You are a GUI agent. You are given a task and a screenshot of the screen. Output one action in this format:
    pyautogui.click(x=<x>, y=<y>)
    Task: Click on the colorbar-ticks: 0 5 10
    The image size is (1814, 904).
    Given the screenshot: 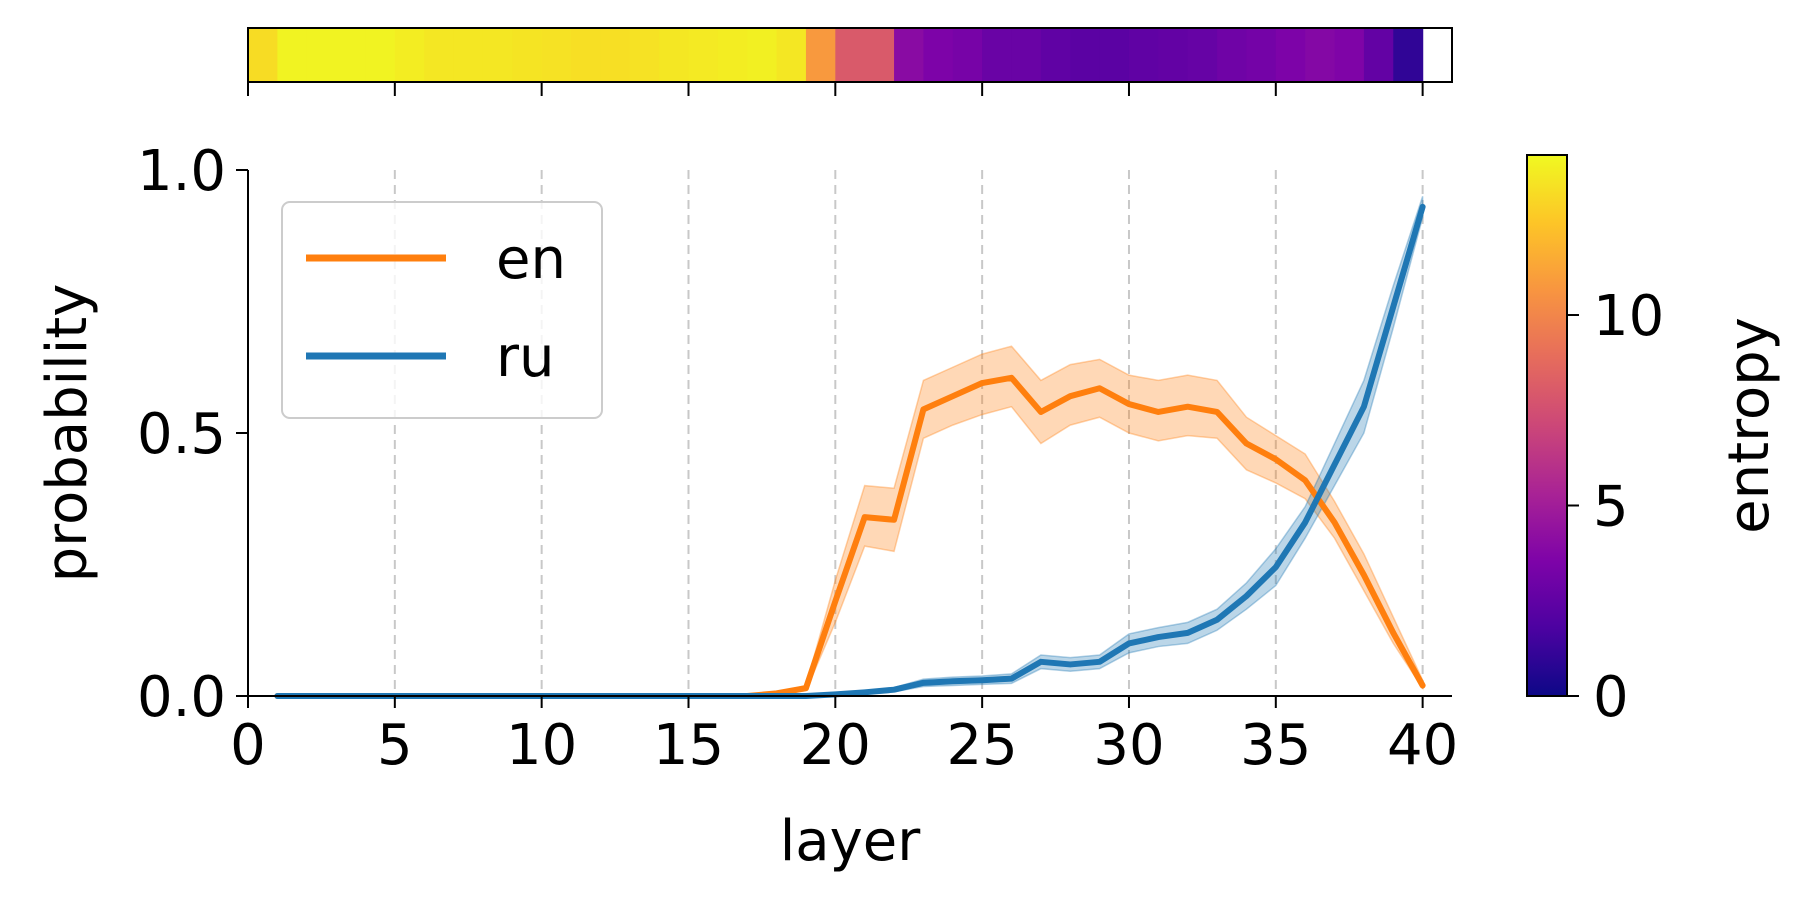 What is the action you would take?
    pyautogui.click(x=1615, y=507)
    